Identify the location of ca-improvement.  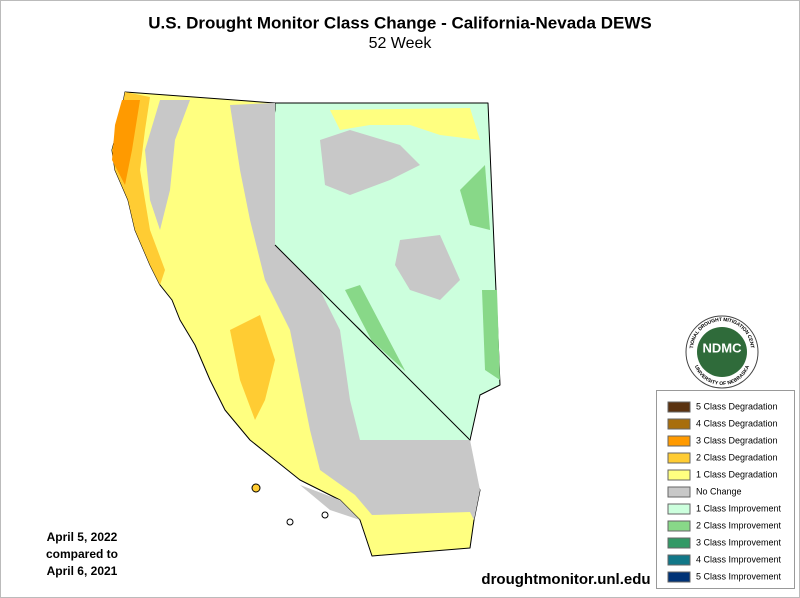
(372, 275).